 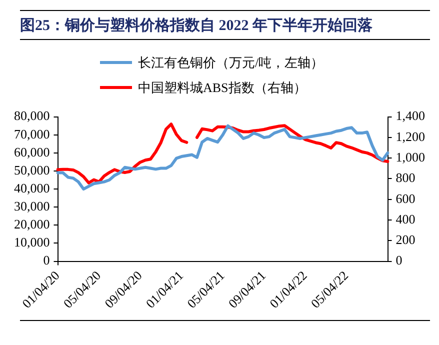 I want to click on legend-label: 长江有色铜价（万元/吨，左轴）, so click(x=231, y=63).